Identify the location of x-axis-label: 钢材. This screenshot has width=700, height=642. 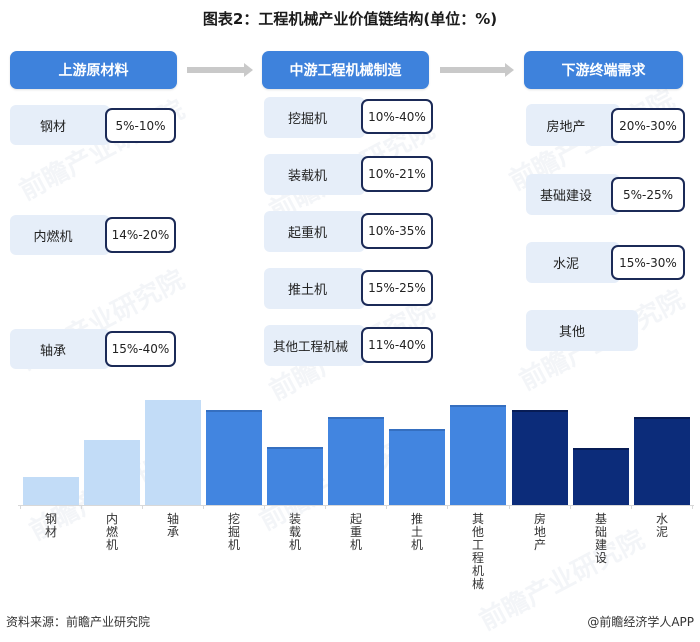
(50, 525).